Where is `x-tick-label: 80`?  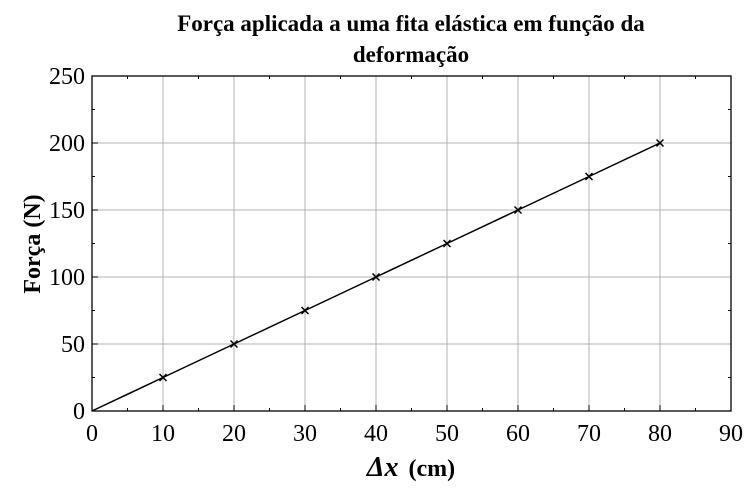
x-tick-label: 80 is located at coordinates (660, 434).